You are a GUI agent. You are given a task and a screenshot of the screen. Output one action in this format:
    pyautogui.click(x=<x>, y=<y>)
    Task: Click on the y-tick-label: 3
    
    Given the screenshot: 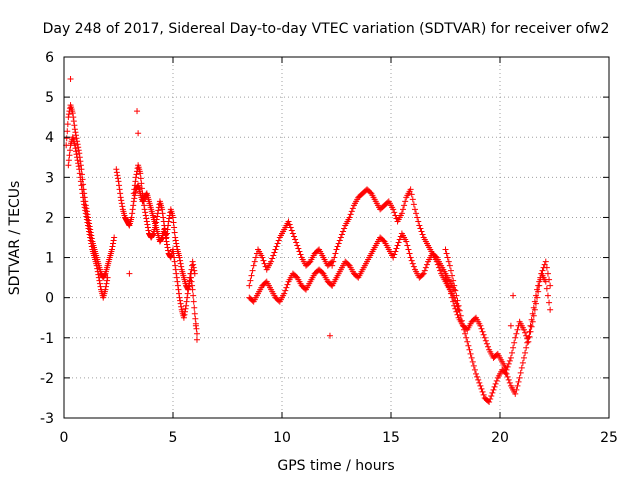 What is the action you would take?
    pyautogui.click(x=49, y=178)
    